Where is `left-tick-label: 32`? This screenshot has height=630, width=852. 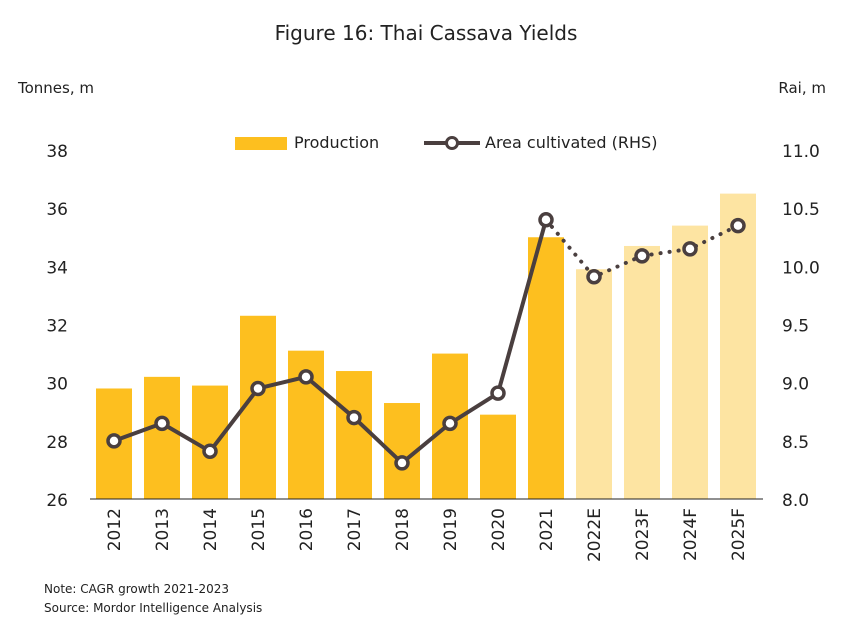
left-tick-label: 32 is located at coordinates (57, 327).